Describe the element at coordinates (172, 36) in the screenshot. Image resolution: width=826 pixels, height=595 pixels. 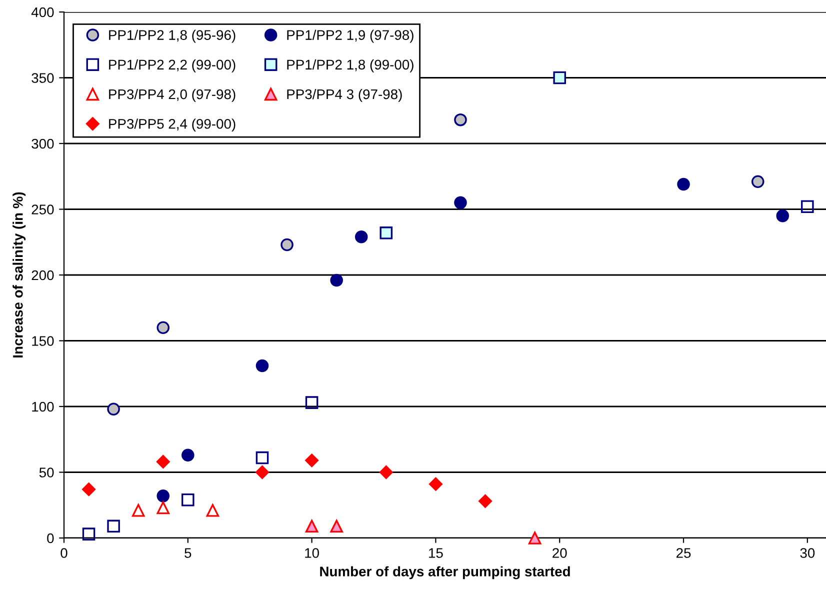
I see `legend-label: PP1/PP2 1,8 (95-96)` at that location.